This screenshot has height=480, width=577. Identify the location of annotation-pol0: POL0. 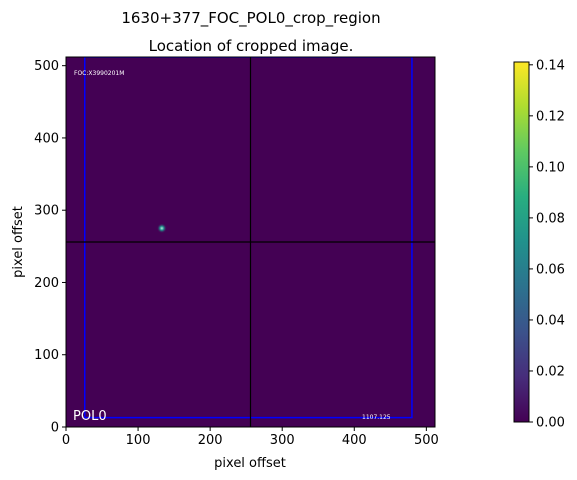
(90, 416).